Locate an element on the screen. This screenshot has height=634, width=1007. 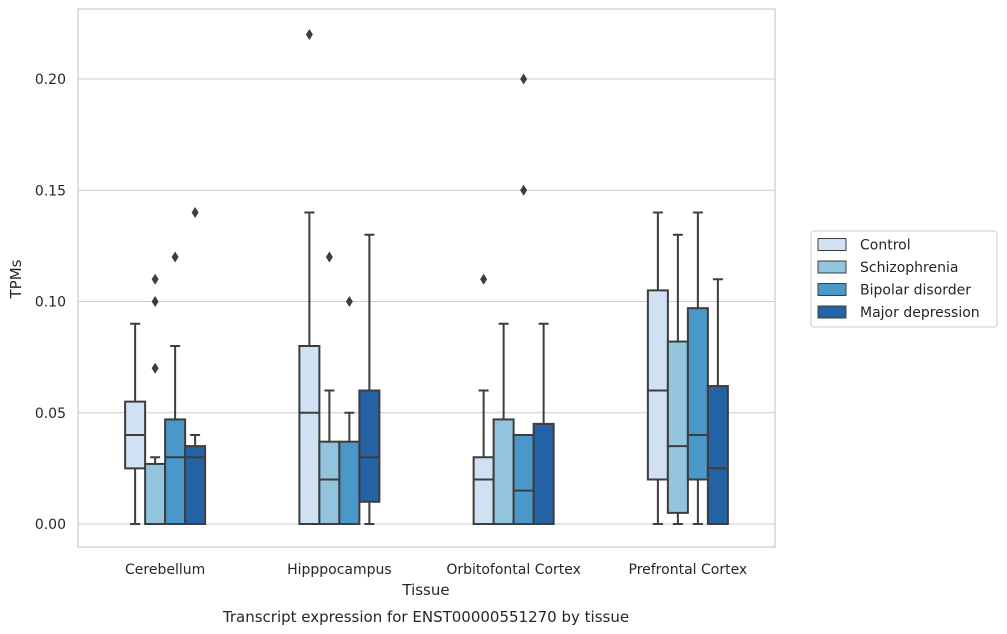
legend-entry: Bipolar disorder is located at coordinates (915, 291).